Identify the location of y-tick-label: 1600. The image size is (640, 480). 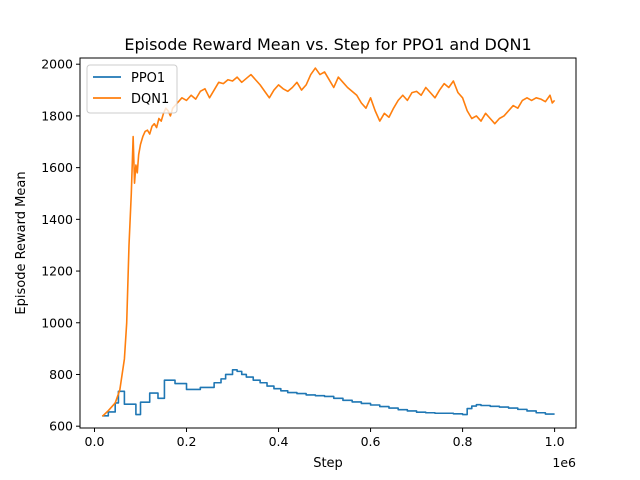
(57, 167).